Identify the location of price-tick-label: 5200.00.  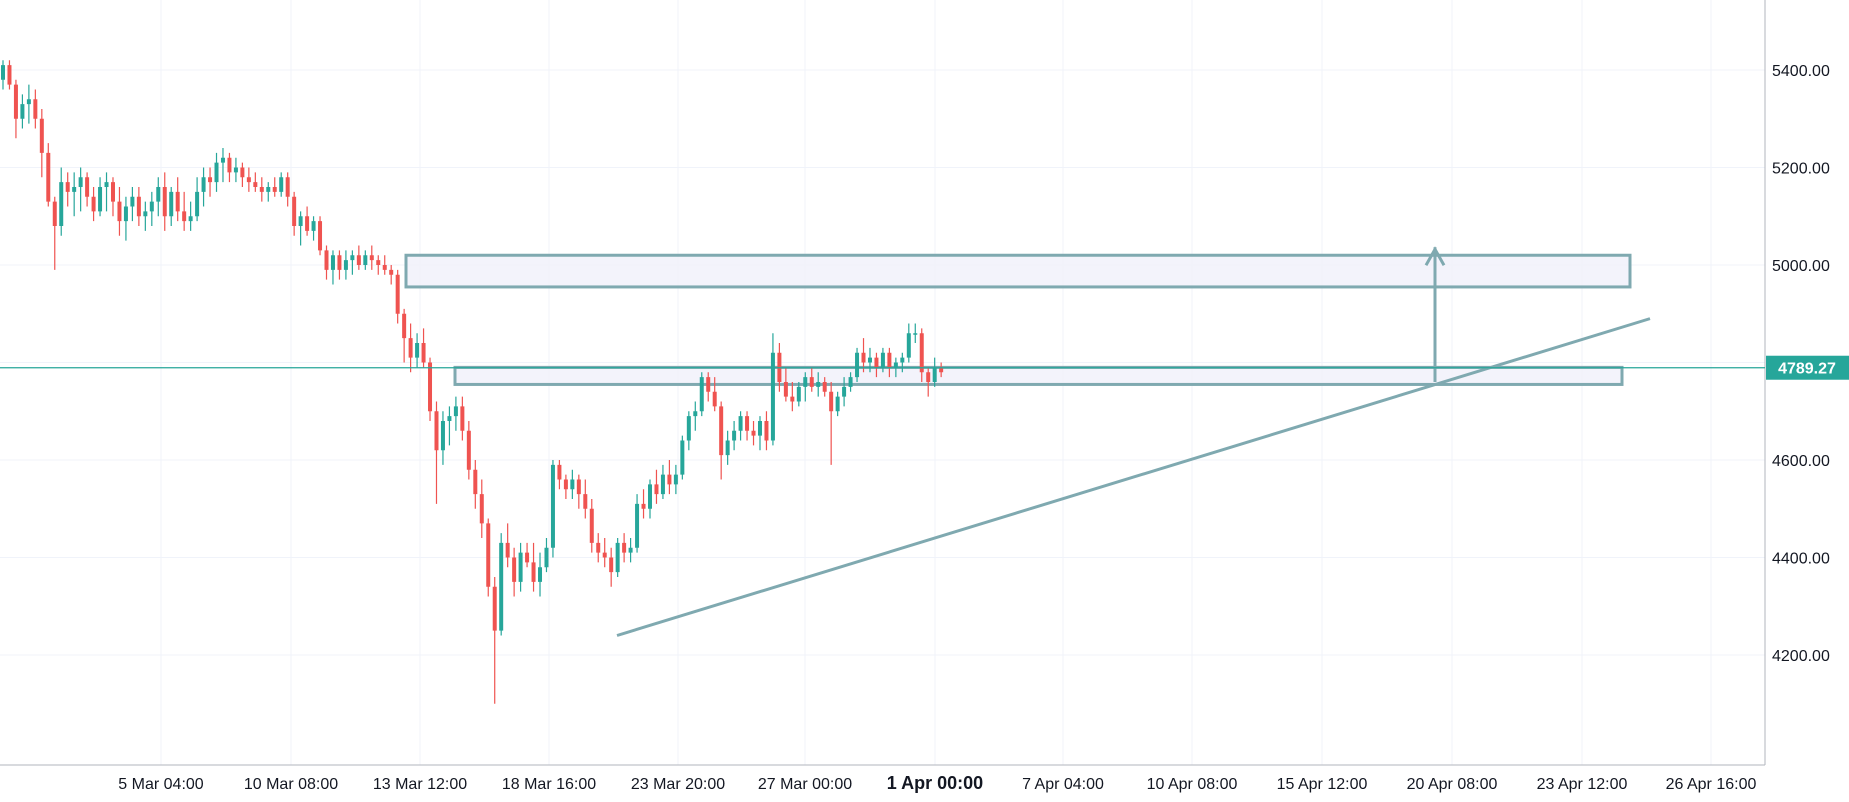
(1801, 169).